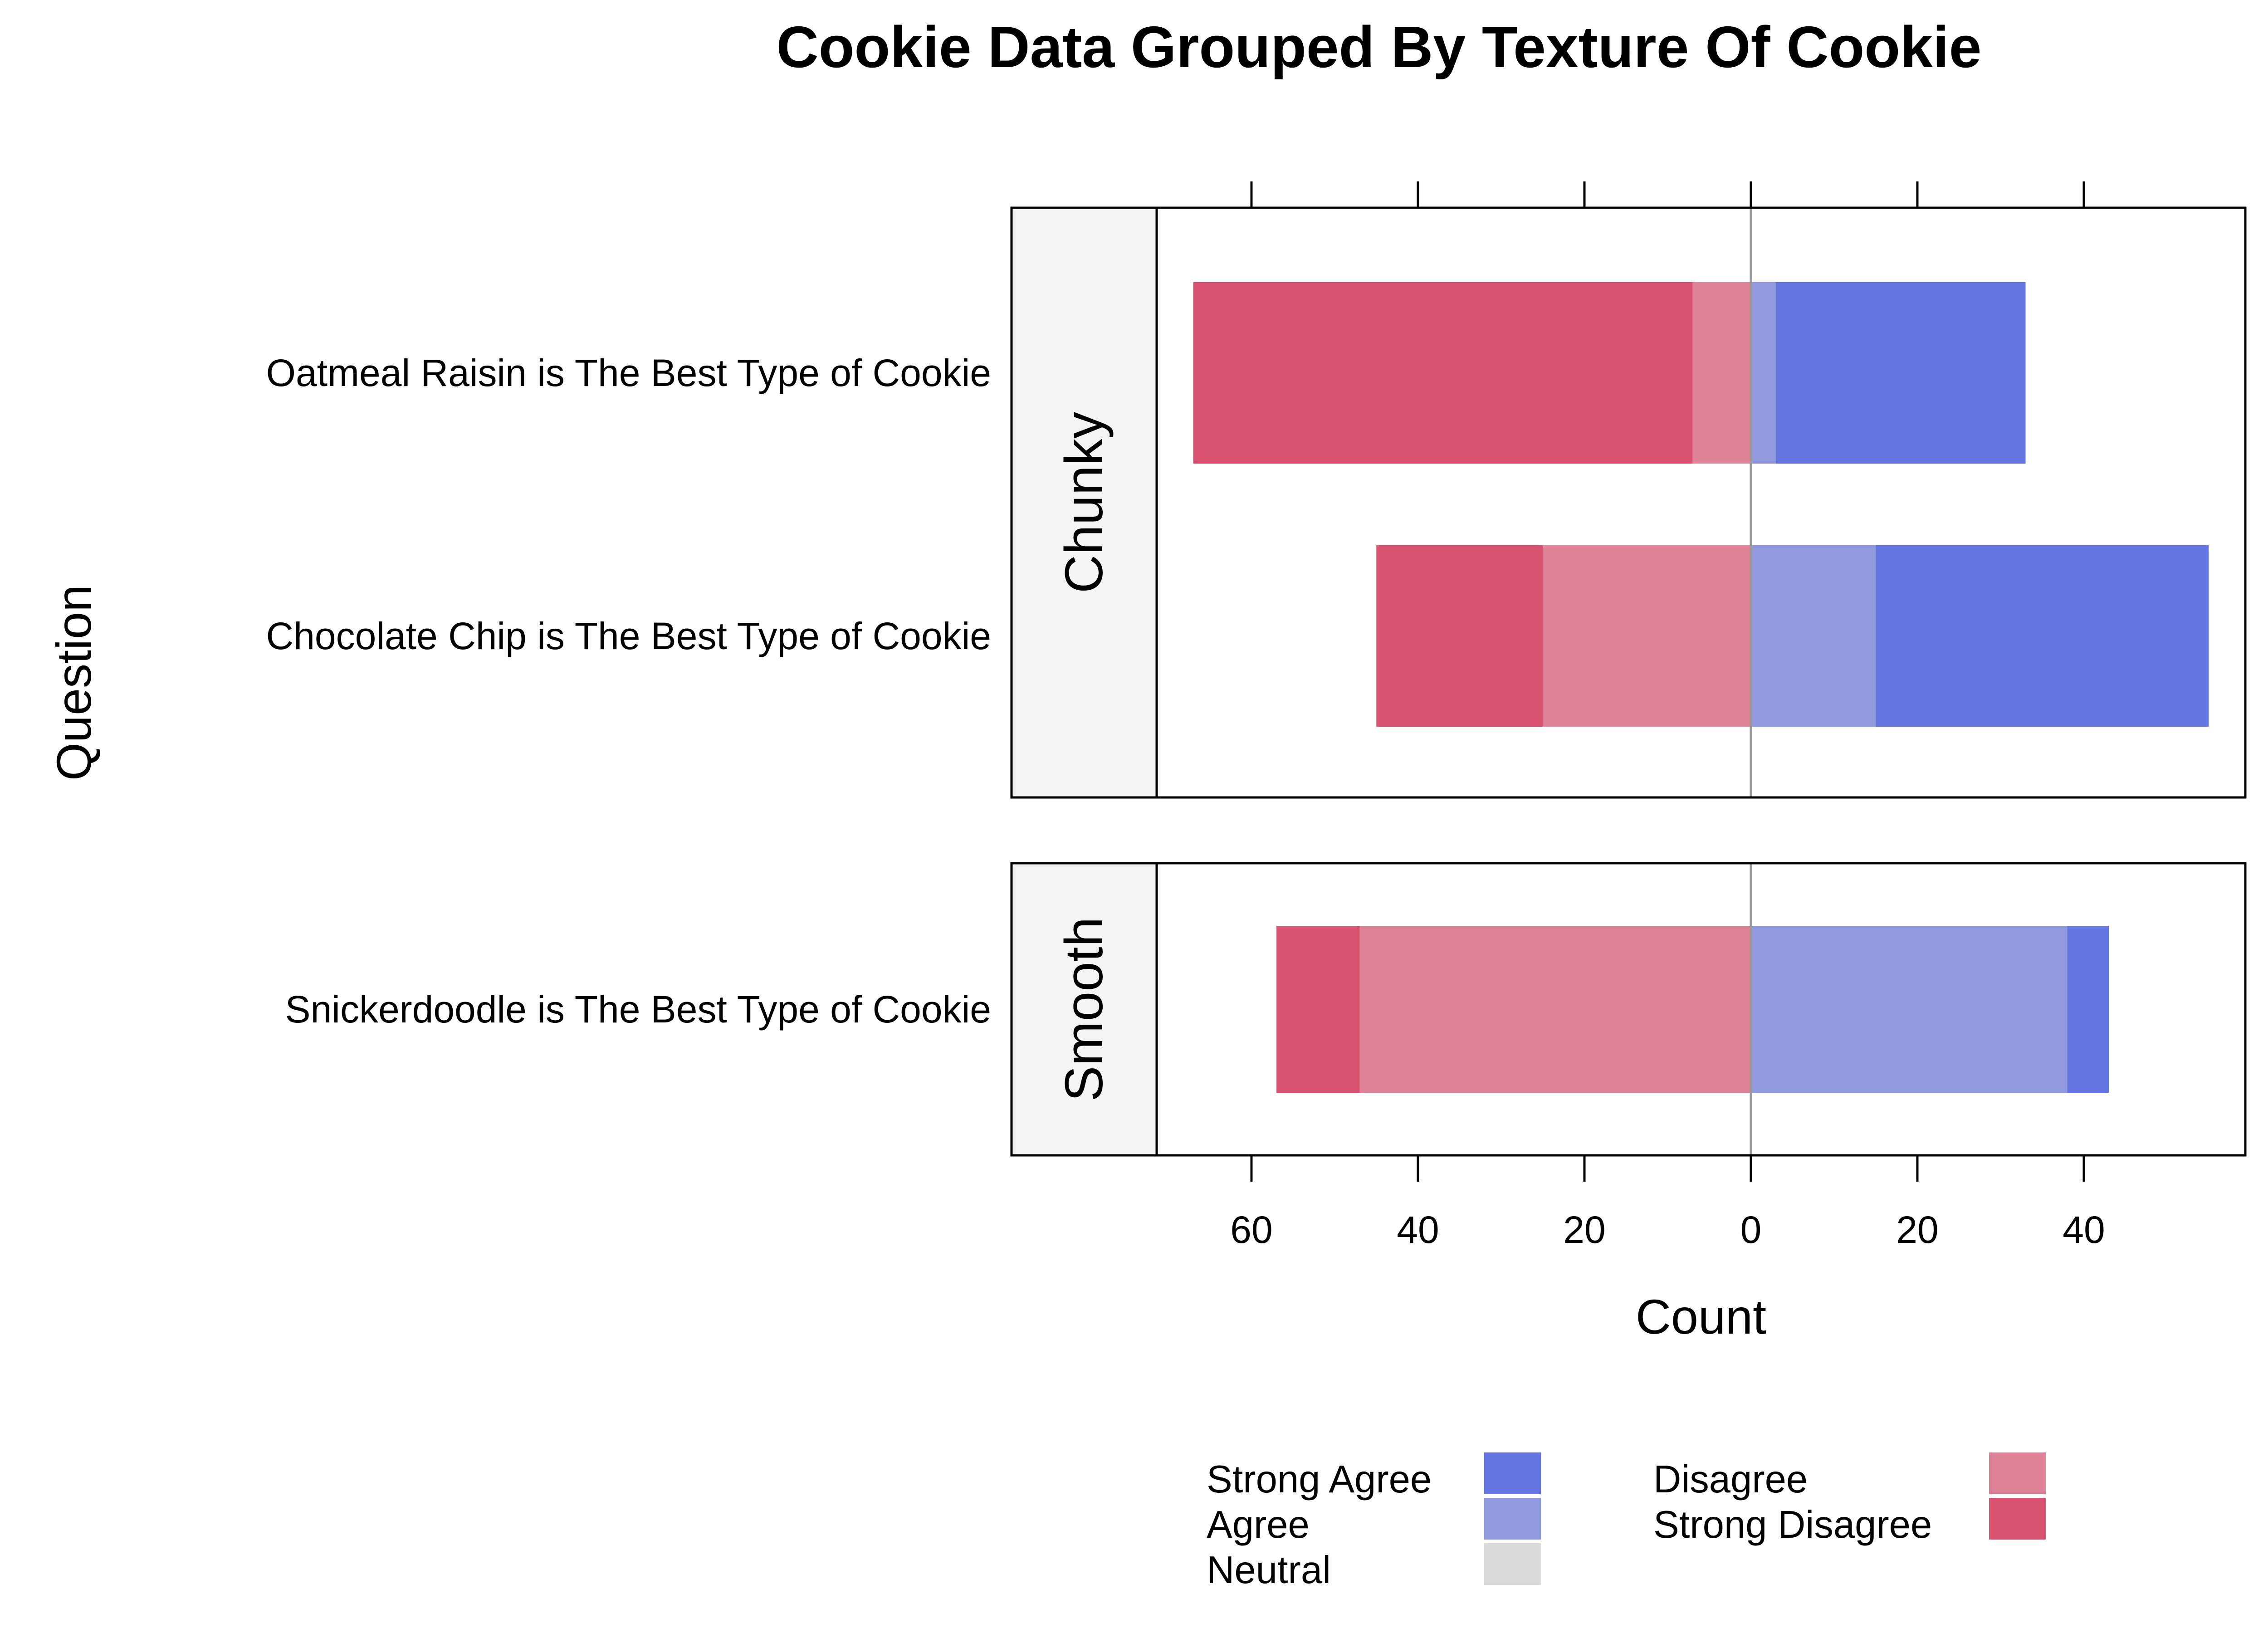 This screenshot has width=2268, height=1633. I want to click on strip-label: Chunky, so click(1084, 503).